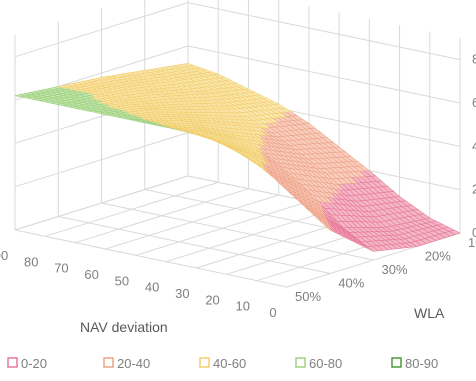  I want to click on x-tick-label: 40, so click(152, 287).